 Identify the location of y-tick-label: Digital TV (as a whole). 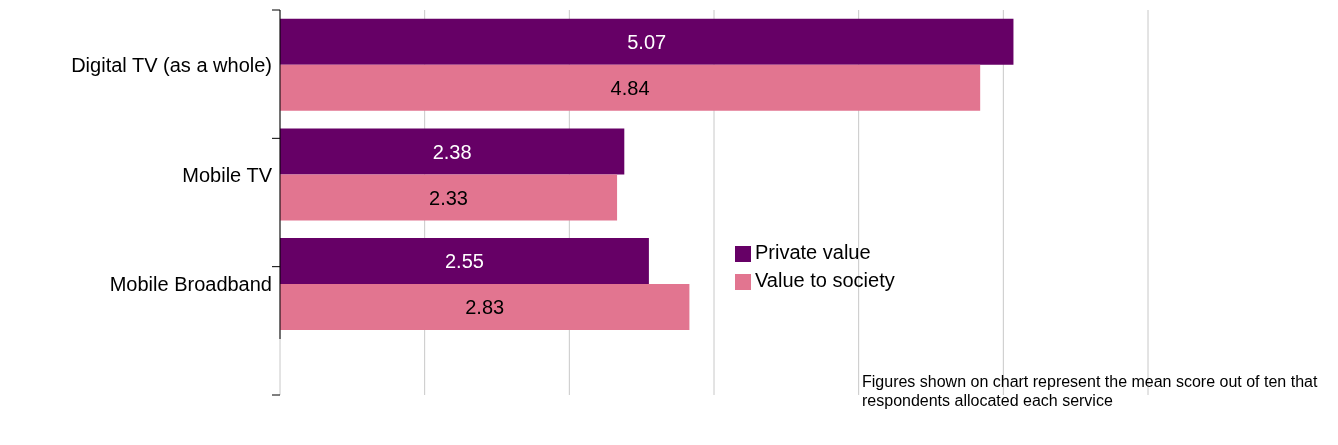
(171, 64).